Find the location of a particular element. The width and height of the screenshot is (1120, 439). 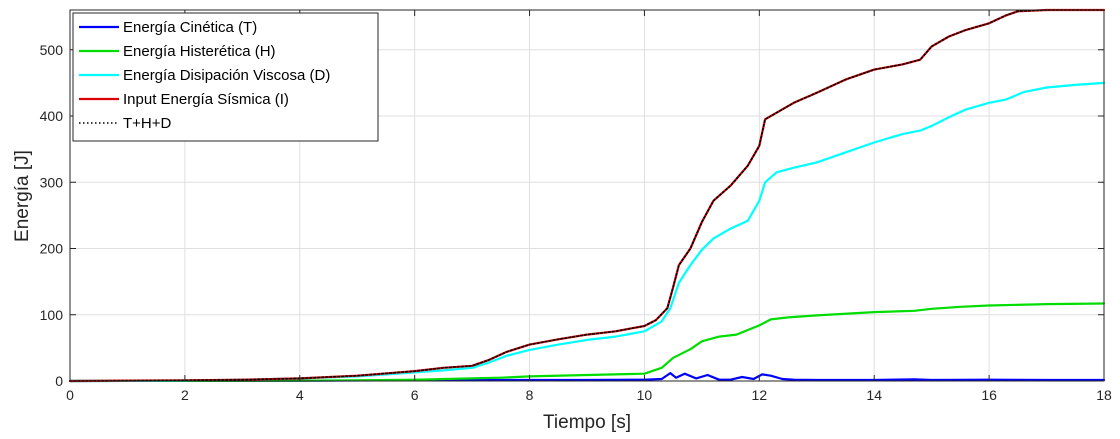

x-tick-label: 8 is located at coordinates (530, 395).